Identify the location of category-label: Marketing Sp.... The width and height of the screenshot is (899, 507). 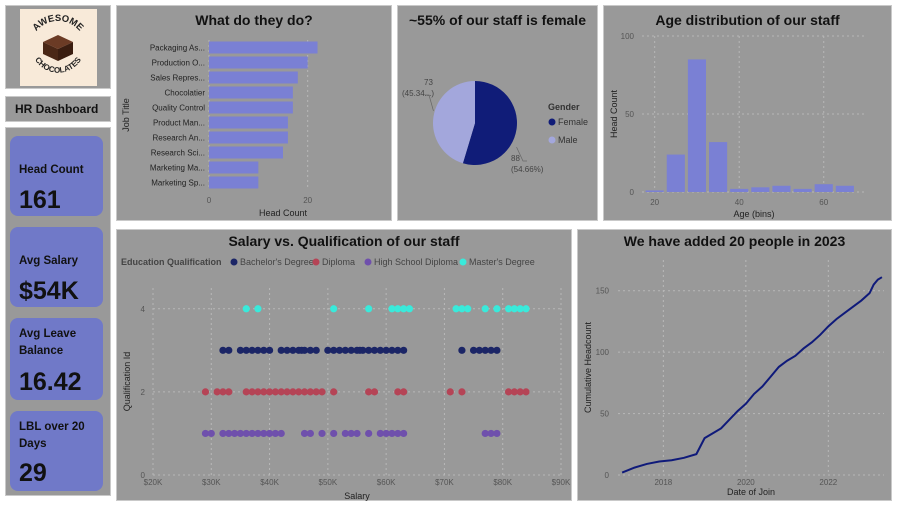
(178, 183).